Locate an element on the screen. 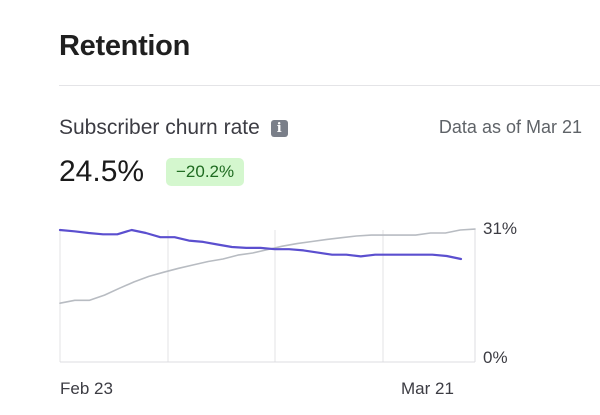 This screenshot has width=600, height=415. chart-series is located at coordinates (267, 266).